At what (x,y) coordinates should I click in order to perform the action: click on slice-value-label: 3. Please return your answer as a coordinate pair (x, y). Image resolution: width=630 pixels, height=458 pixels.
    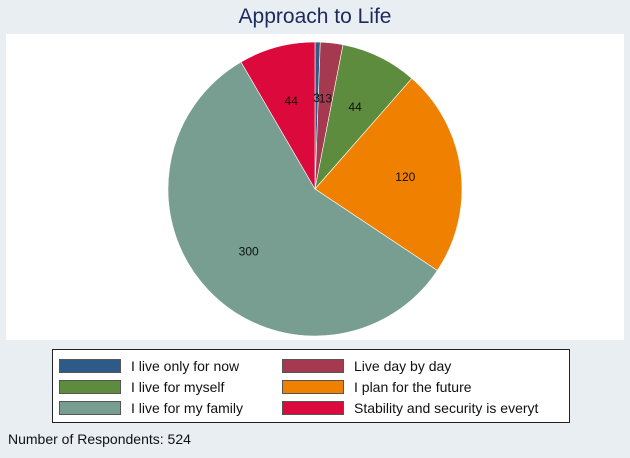
    Looking at the image, I should click on (316, 98).